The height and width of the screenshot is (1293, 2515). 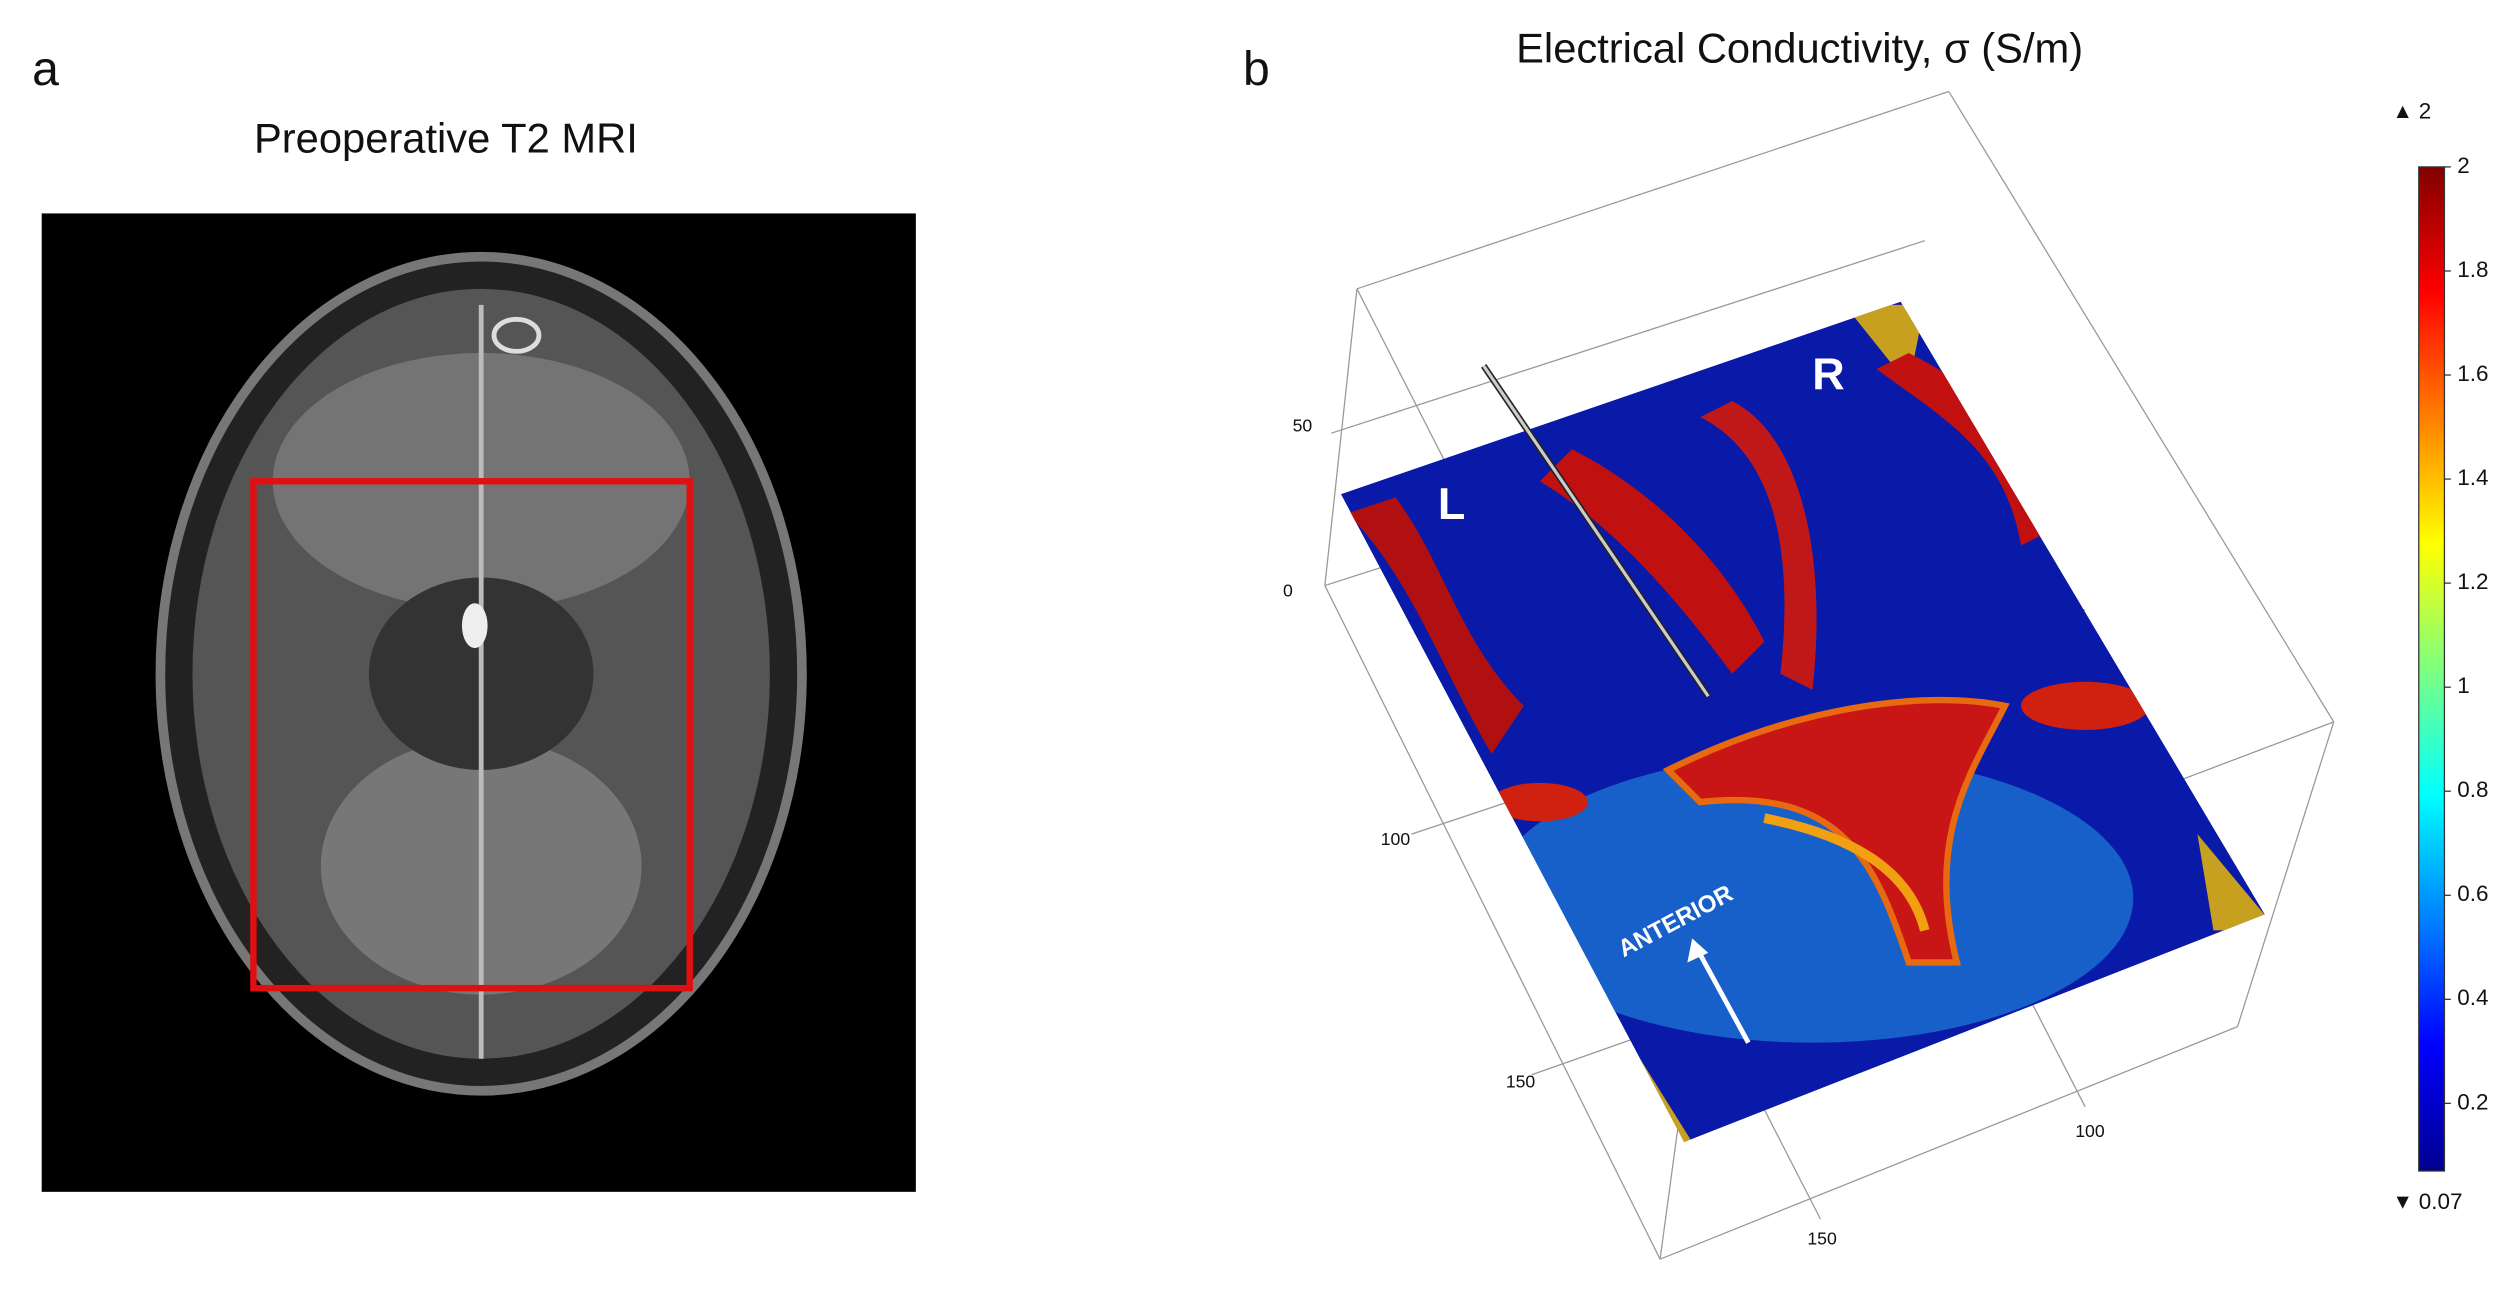 What do you see at coordinates (2402, 111) in the screenshot?
I see `max-marker: ▲` at bounding box center [2402, 111].